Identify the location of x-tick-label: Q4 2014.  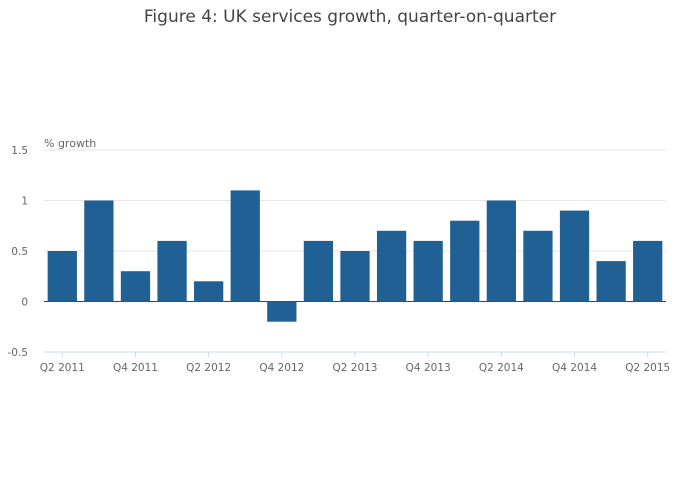
(574, 368).